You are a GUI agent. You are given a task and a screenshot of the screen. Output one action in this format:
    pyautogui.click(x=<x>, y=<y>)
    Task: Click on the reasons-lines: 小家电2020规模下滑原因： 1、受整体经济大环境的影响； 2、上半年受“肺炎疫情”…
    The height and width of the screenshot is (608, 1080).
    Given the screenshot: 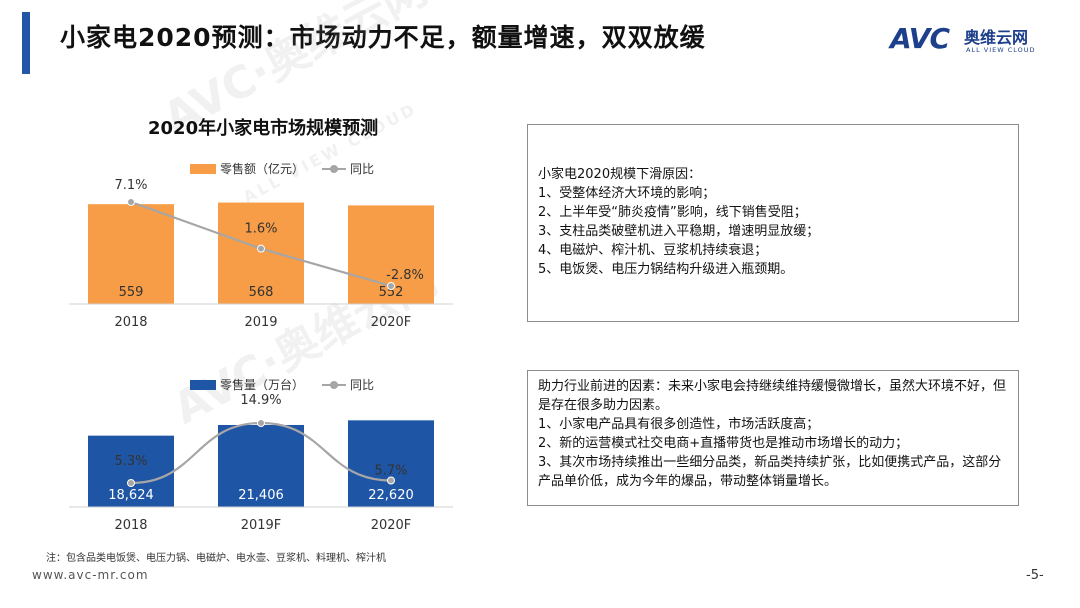 What is the action you would take?
    pyautogui.click(x=773, y=222)
    